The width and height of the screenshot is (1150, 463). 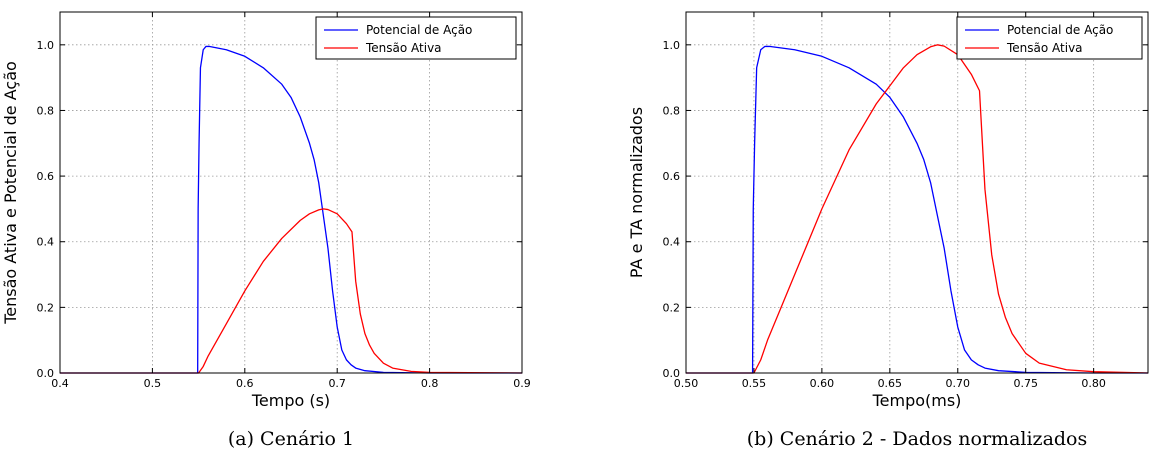 I want to click on x-tick-label: 0.4, so click(x=60, y=383).